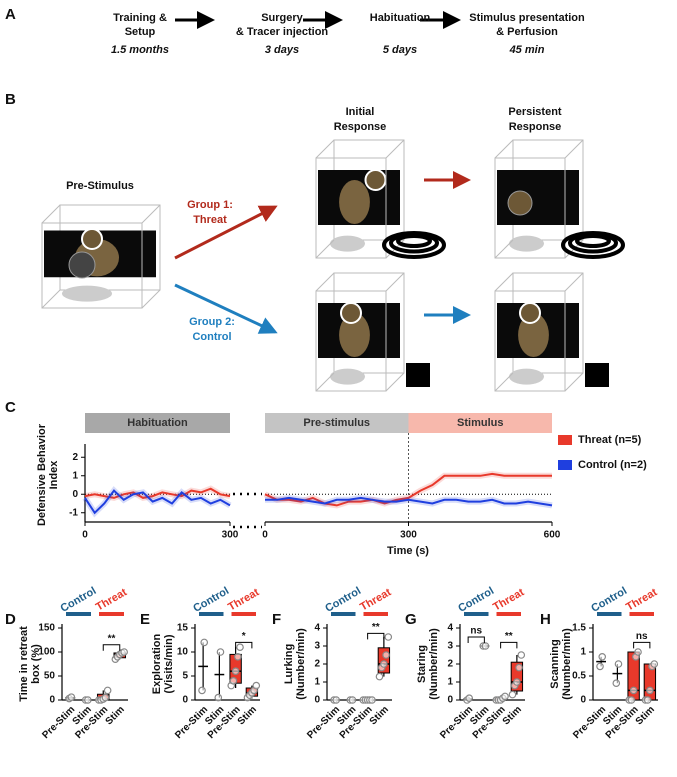 This screenshot has width=677, height=777. What do you see at coordinates (565, 440) in the screenshot?
I see `legend-swatch` at bounding box center [565, 440].